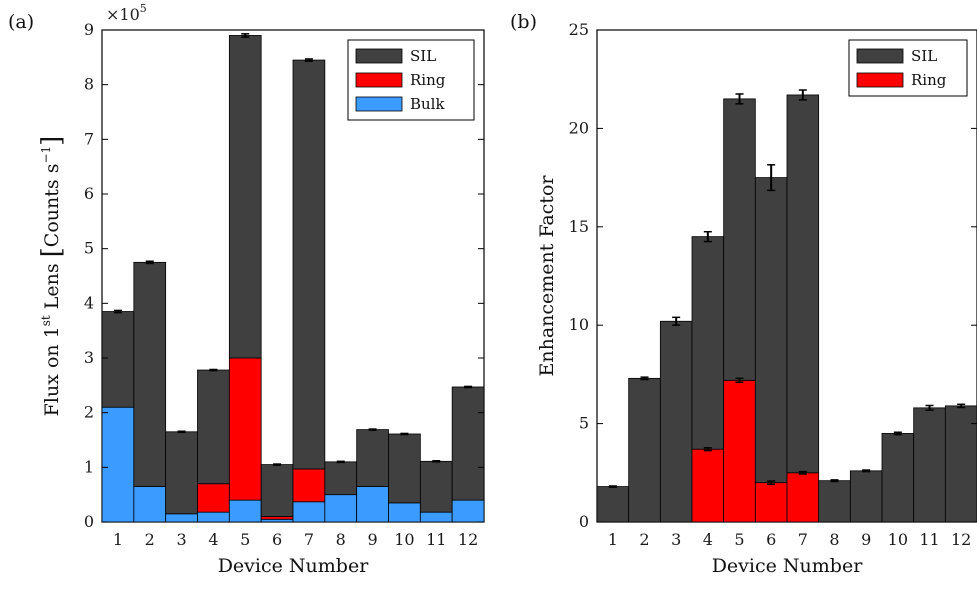 The image size is (977, 594). What do you see at coordinates (277, 539) in the screenshot?
I see `p1-x-tick-label-6: 6` at bounding box center [277, 539].